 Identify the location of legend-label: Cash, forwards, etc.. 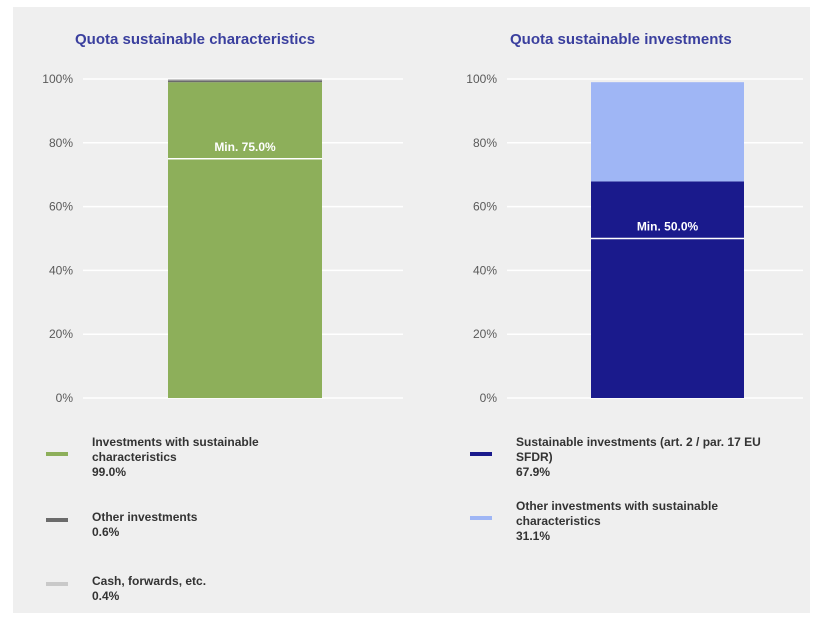
(149, 581).